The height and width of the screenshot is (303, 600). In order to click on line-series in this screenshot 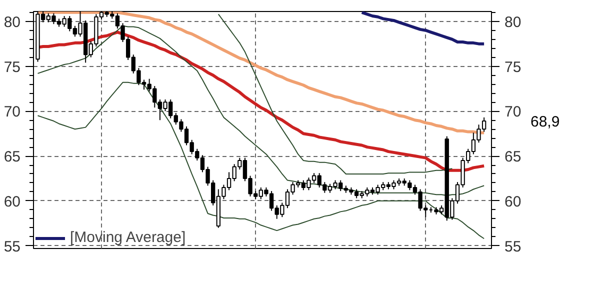, I will do `click(423, 29)`.